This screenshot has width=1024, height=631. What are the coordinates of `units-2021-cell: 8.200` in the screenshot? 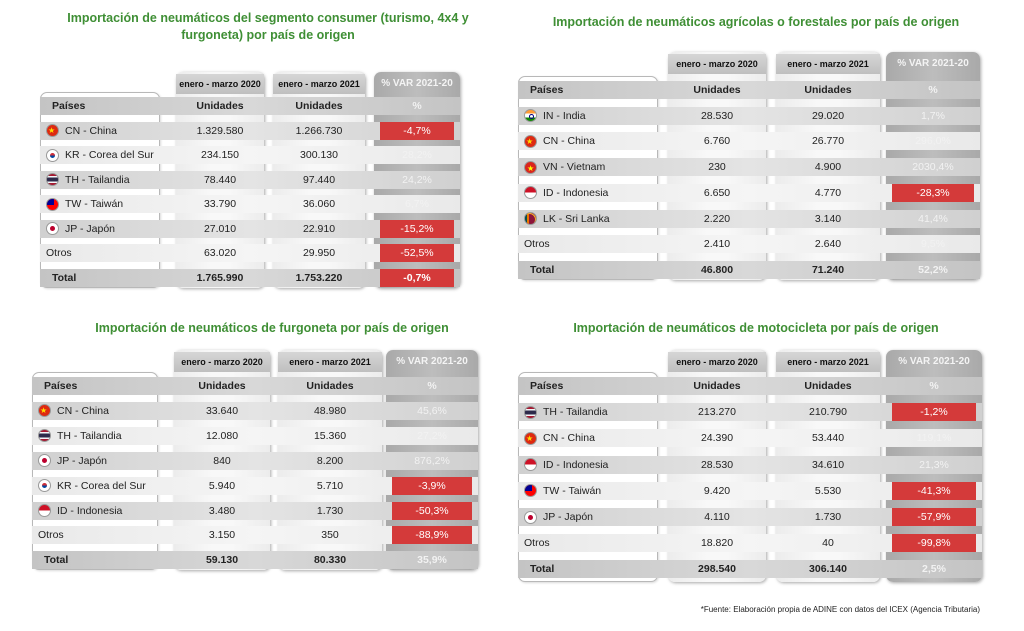 It's located at (330, 460).